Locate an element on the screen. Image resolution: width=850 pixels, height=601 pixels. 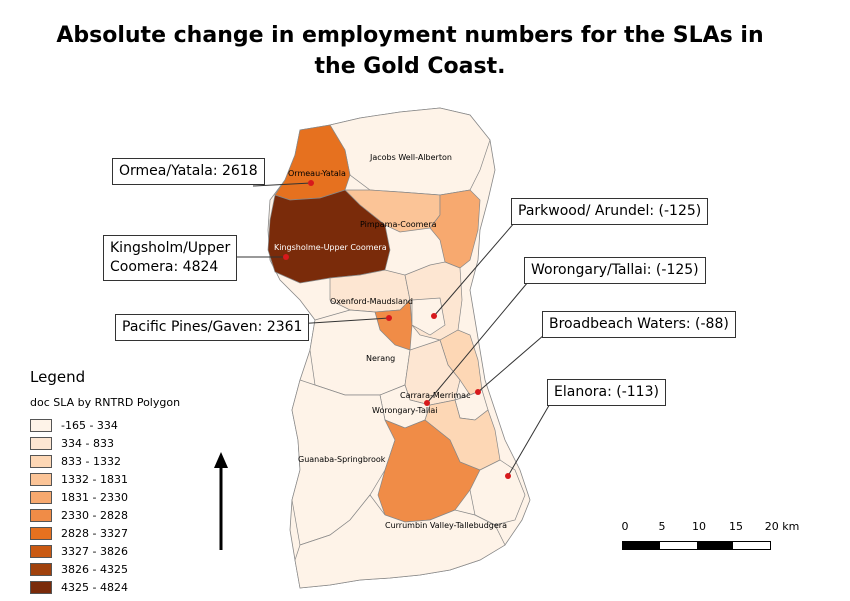
region-jacobs-well-alberton is located at coordinates (410, 151).